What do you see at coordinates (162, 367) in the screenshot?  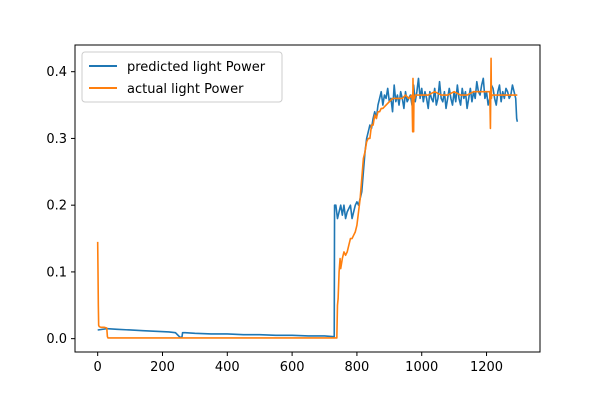 I see `x-tick-label: 200` at bounding box center [162, 367].